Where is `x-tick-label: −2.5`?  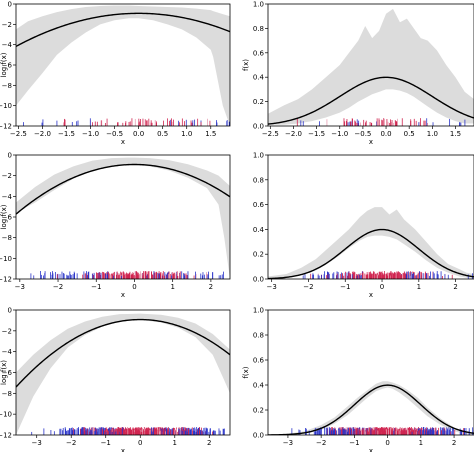 x-tick-label: −2.5 is located at coordinates (270, 134).